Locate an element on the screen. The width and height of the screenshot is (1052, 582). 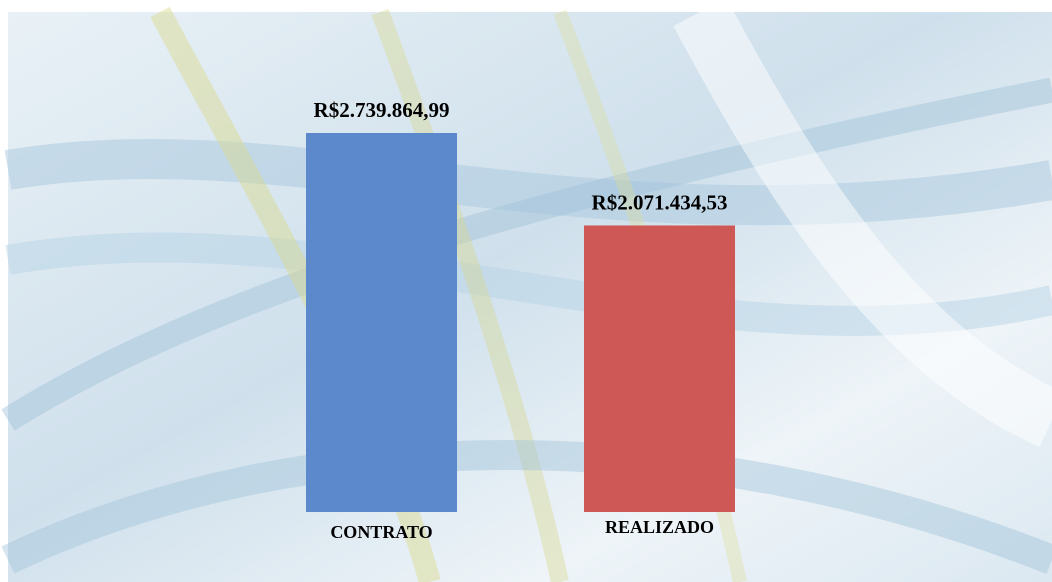
value-label: R$2.071.434,53 is located at coordinates (660, 202).